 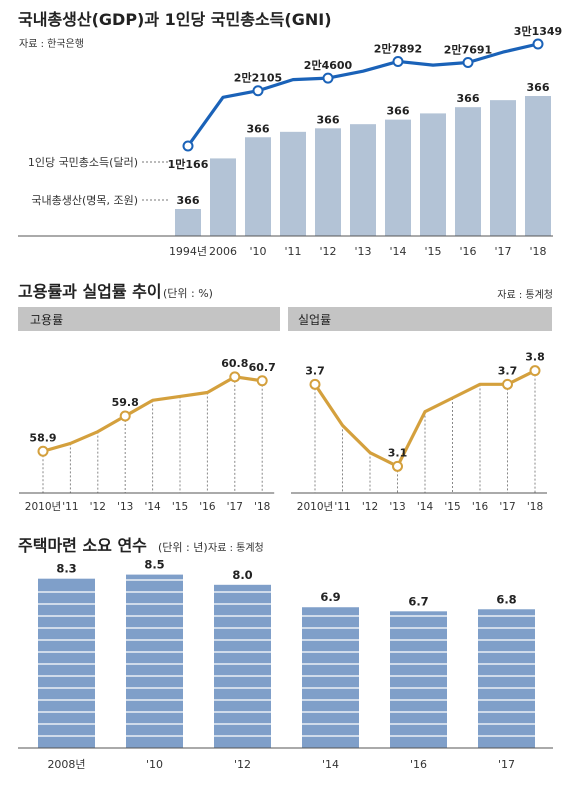 What do you see at coordinates (66, 569) in the screenshot?
I see `housing-bar-value-label: 8.3` at bounding box center [66, 569].